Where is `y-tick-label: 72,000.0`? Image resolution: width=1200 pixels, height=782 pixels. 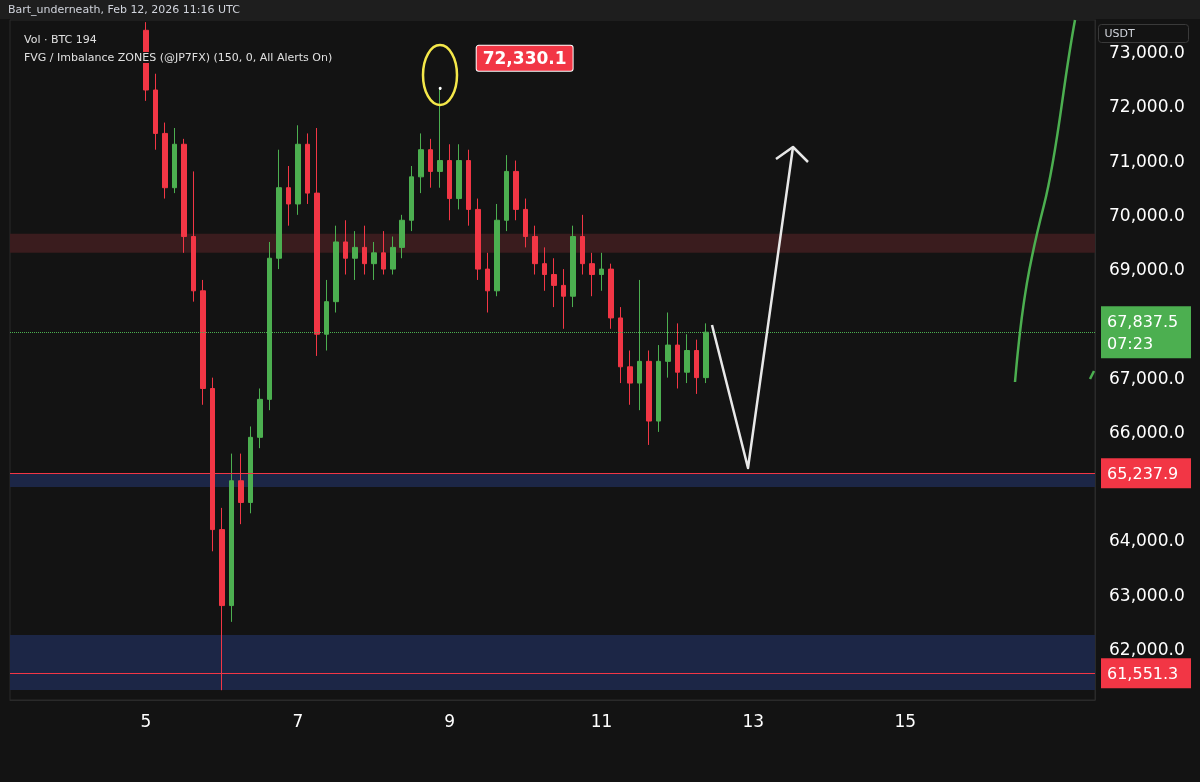
y-tick-label: 72,000.0 is located at coordinates (1147, 106).